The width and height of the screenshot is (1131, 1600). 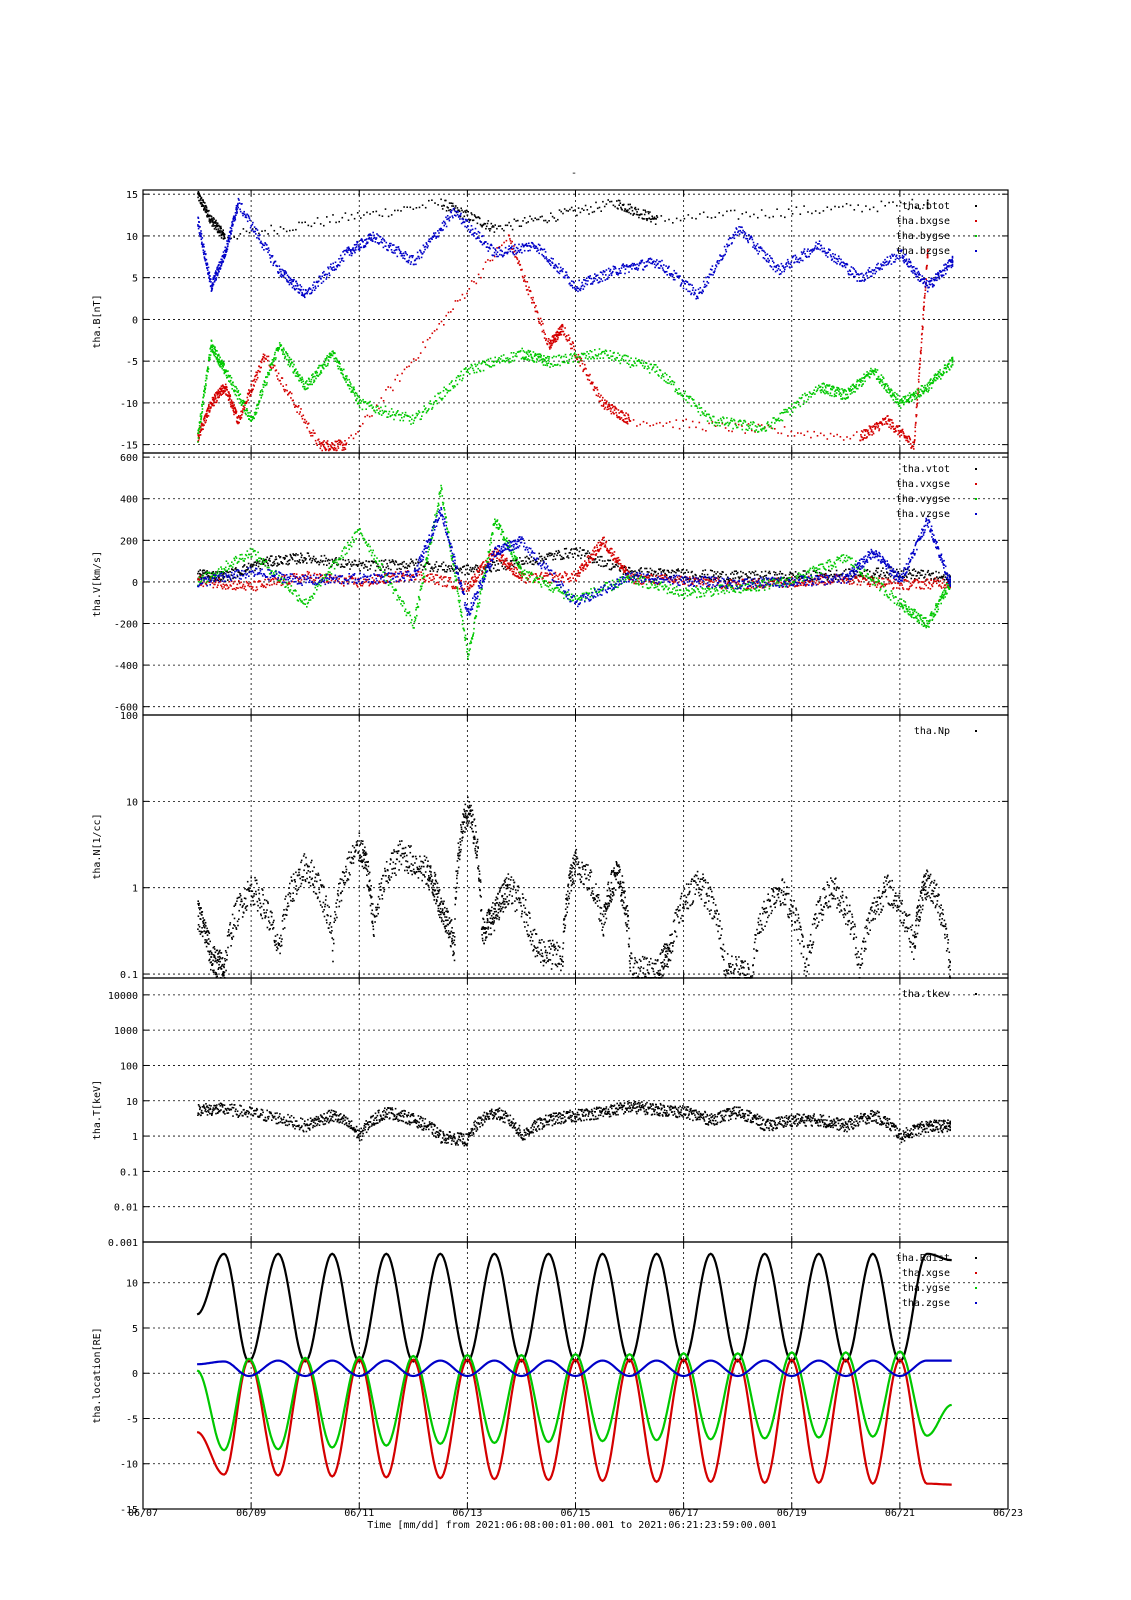 I want to click on series-tha-btot, so click(x=563, y=215).